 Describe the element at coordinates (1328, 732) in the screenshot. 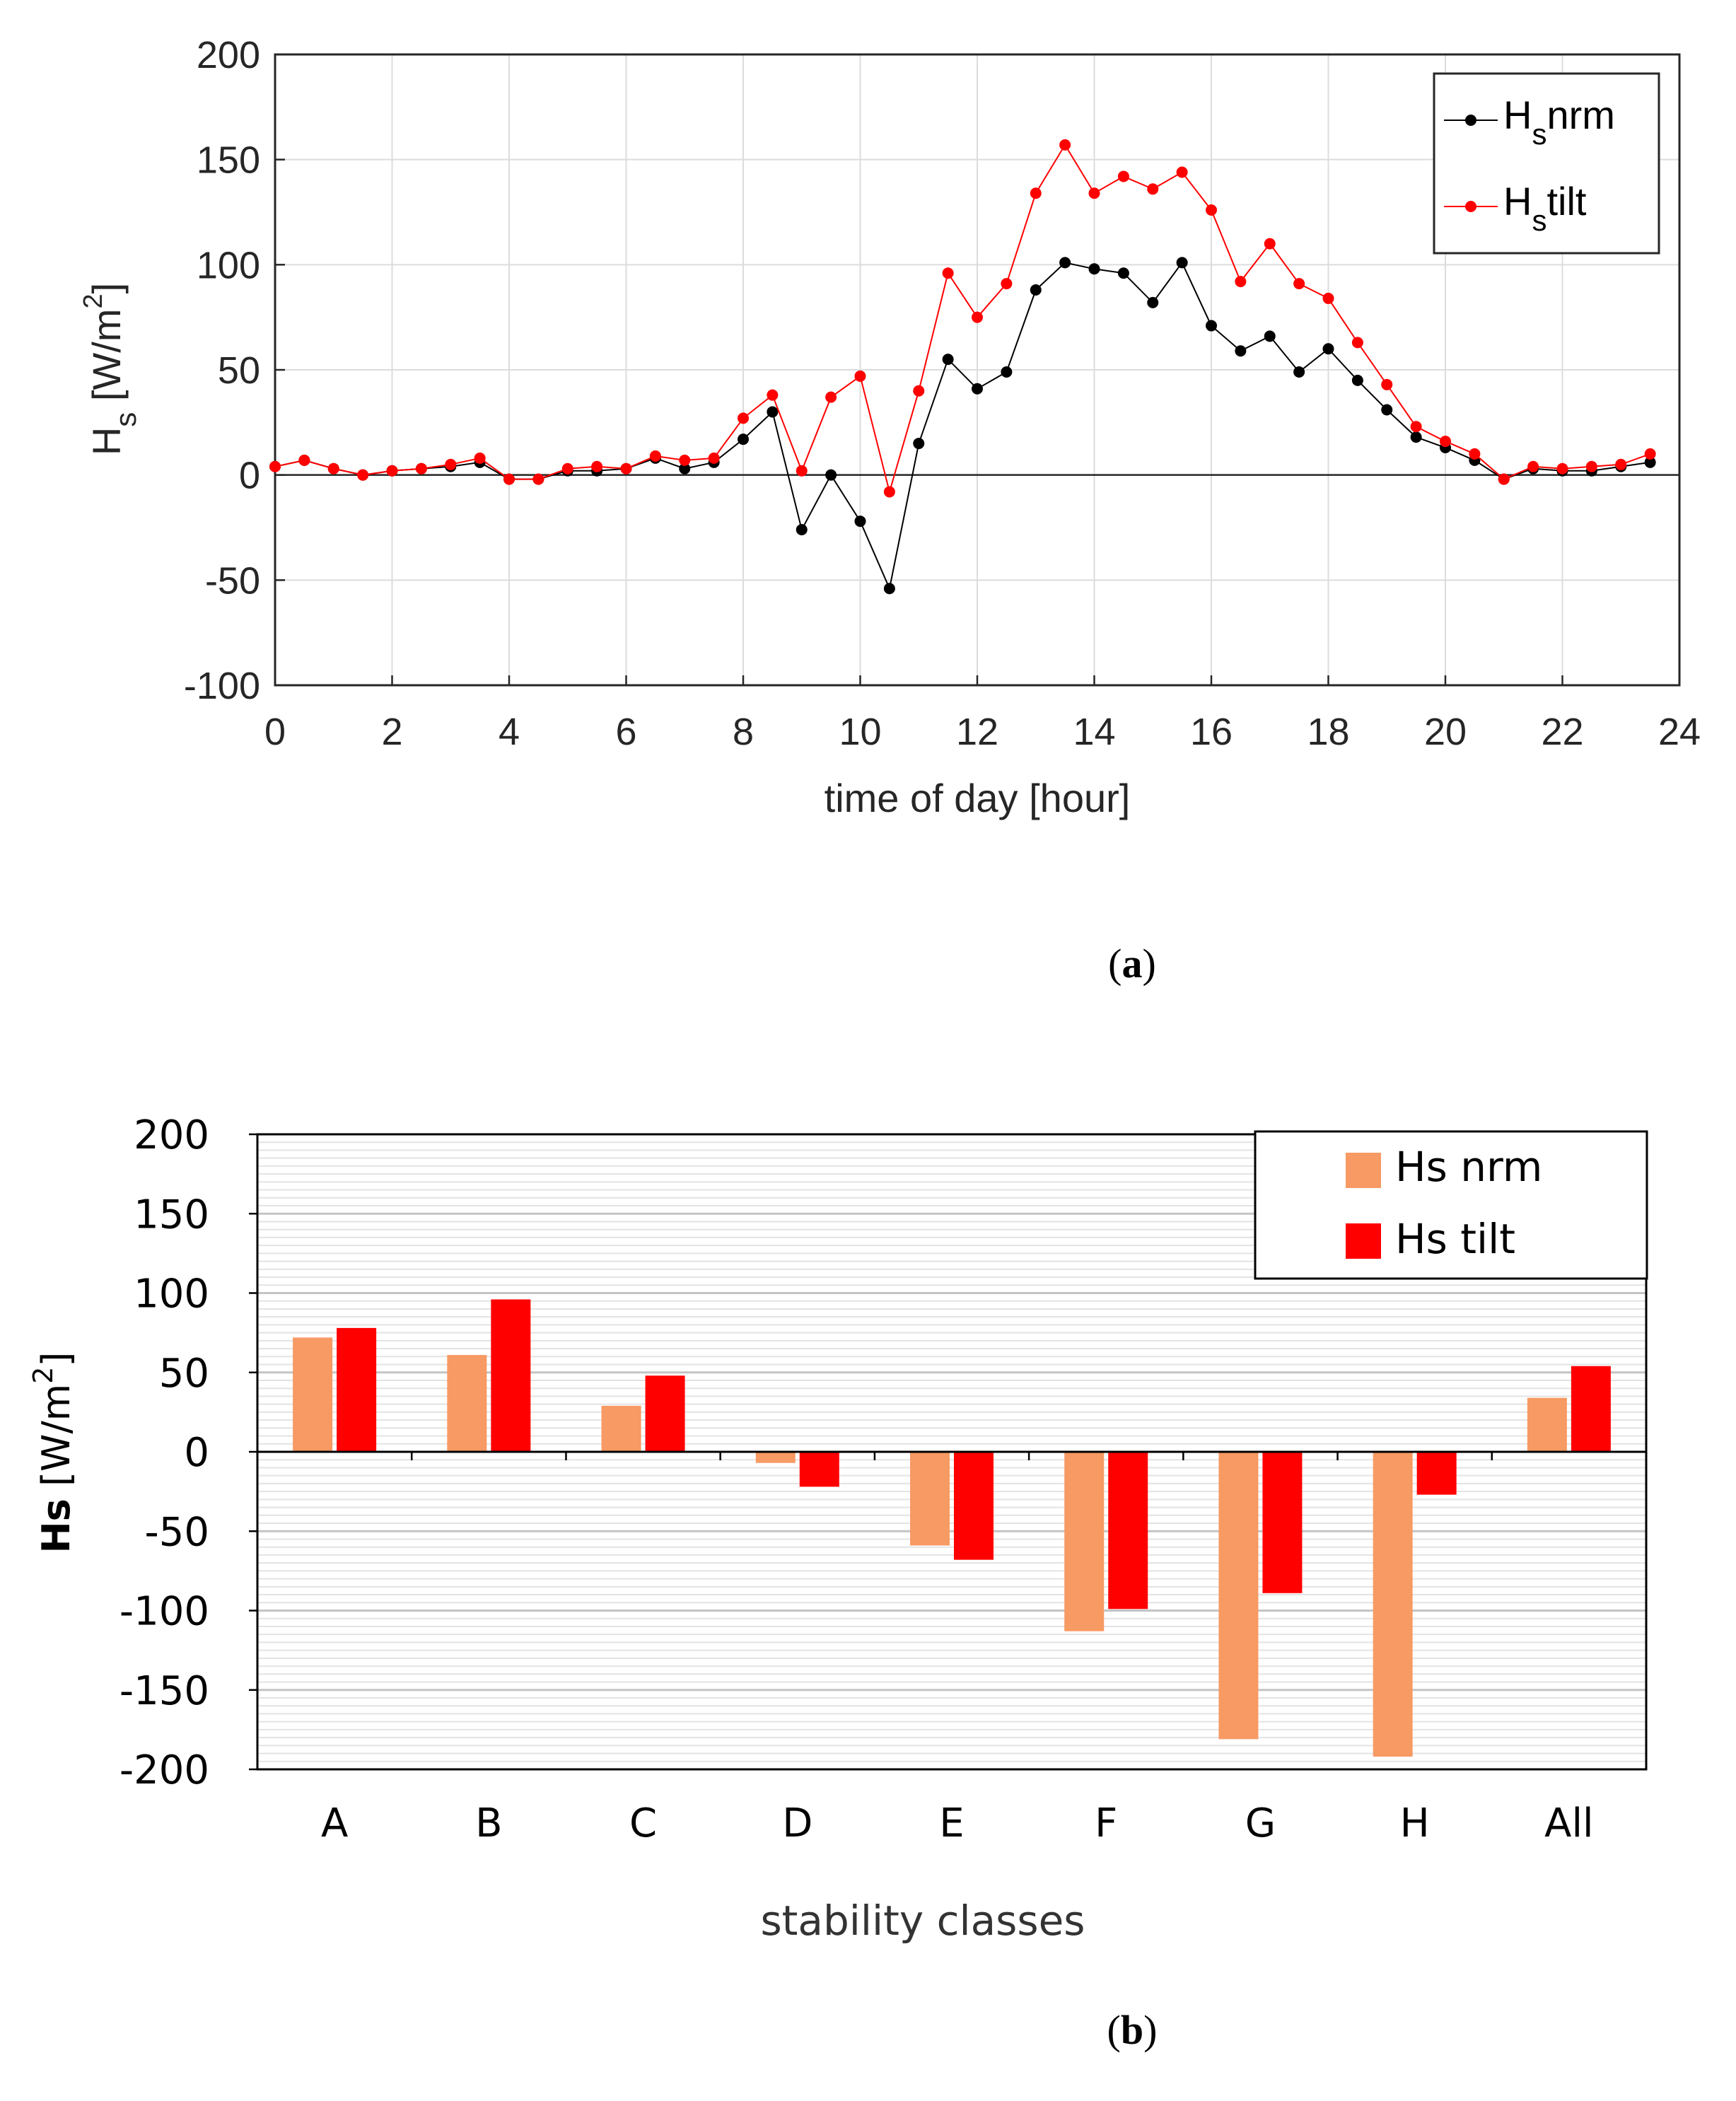

I see `panel-a-x-tick-label: 18` at that location.